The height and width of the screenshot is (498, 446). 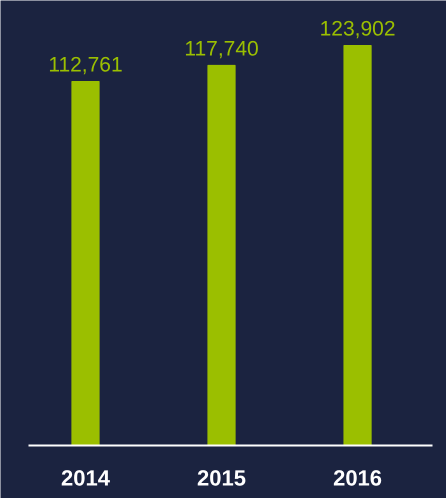 I want to click on x-tick-label: 2015, so click(x=221, y=478).